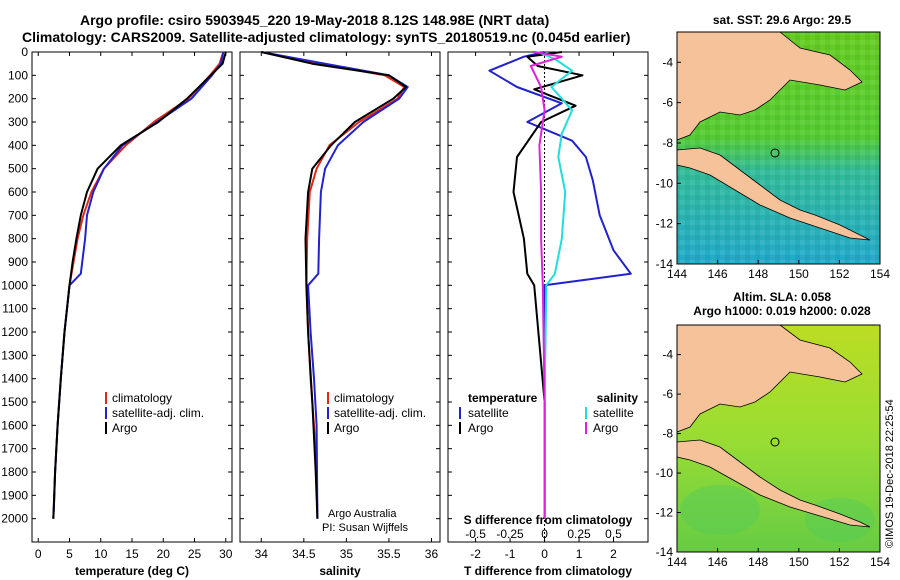 The width and height of the screenshot is (900, 580). I want to click on ytick-label: 1200, so click(14, 332).